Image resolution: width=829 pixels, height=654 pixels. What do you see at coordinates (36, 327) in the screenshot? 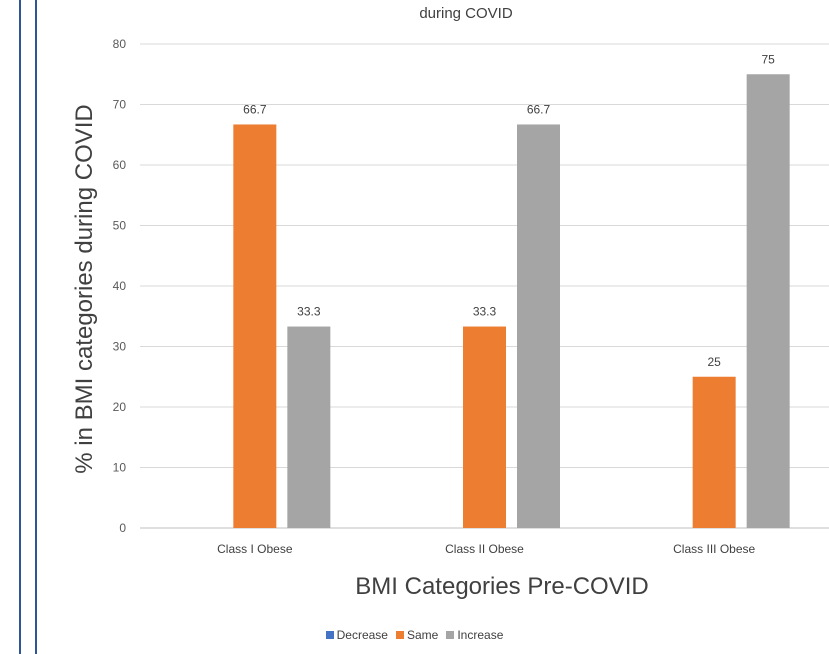
I see `left-border-line-inner` at bounding box center [36, 327].